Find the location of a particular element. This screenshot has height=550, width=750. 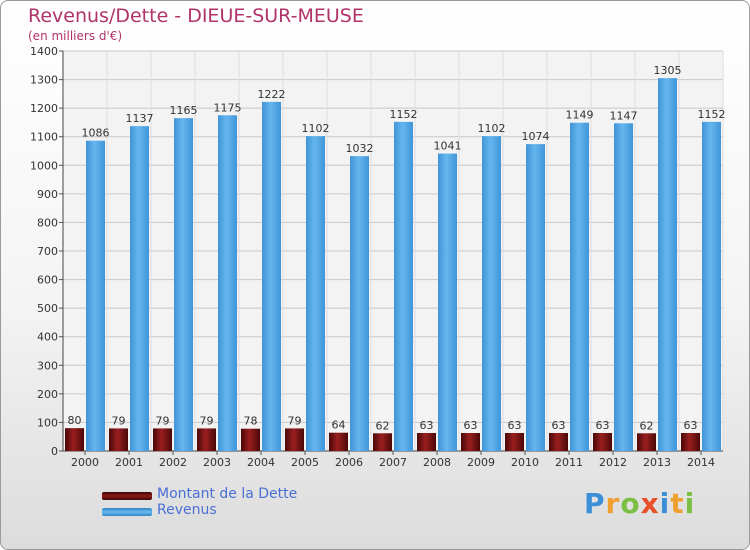

data-label-dette-2012: 63 is located at coordinates (603, 425).